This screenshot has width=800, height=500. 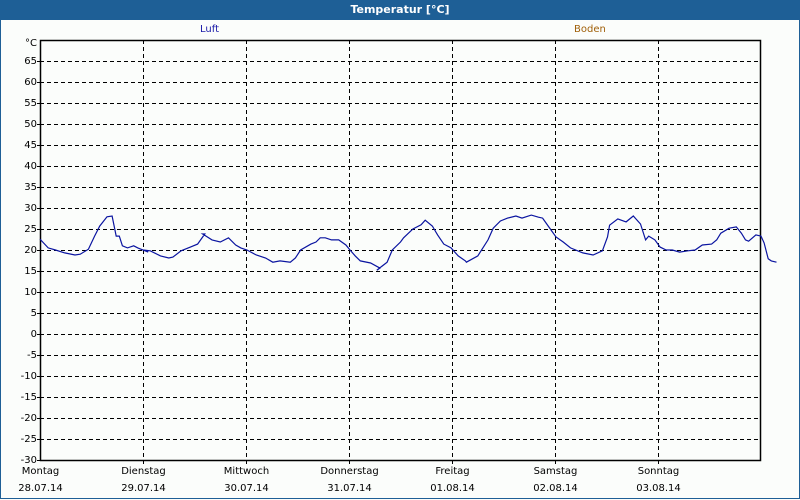 I want to click on y-tick-label: -10, so click(x=28, y=376).